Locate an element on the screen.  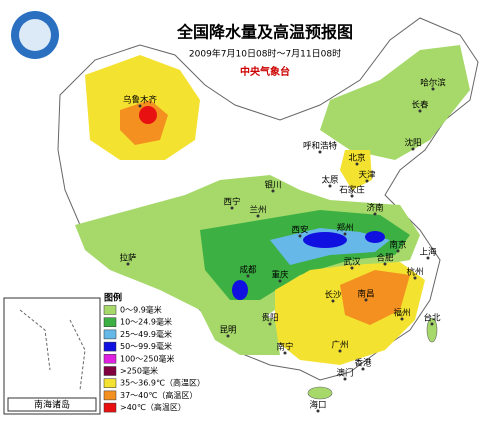
city-label: 银川 is located at coordinates (272, 185).